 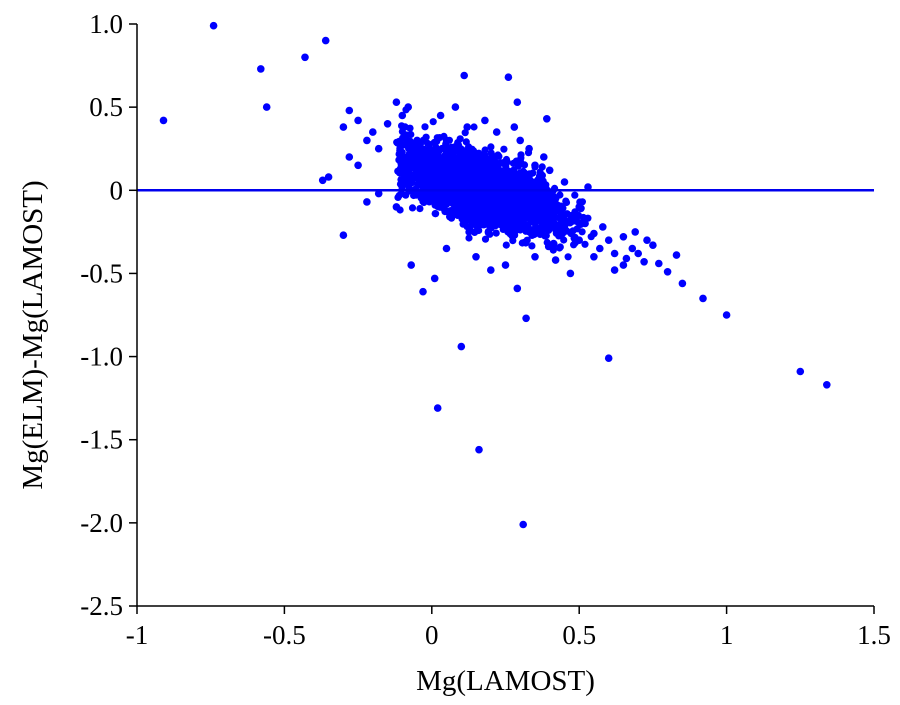 I want to click on x-axis-title: Mg(LAMOST), so click(x=505, y=681).